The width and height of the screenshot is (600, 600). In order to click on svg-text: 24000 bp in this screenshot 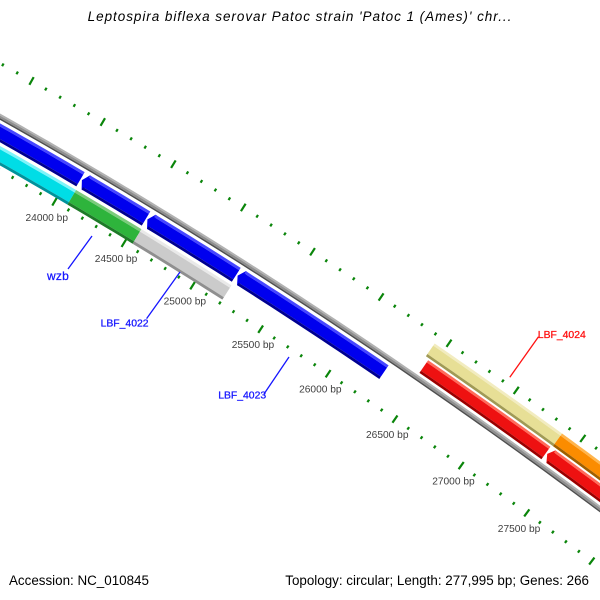, I will do `click(47, 218)`.